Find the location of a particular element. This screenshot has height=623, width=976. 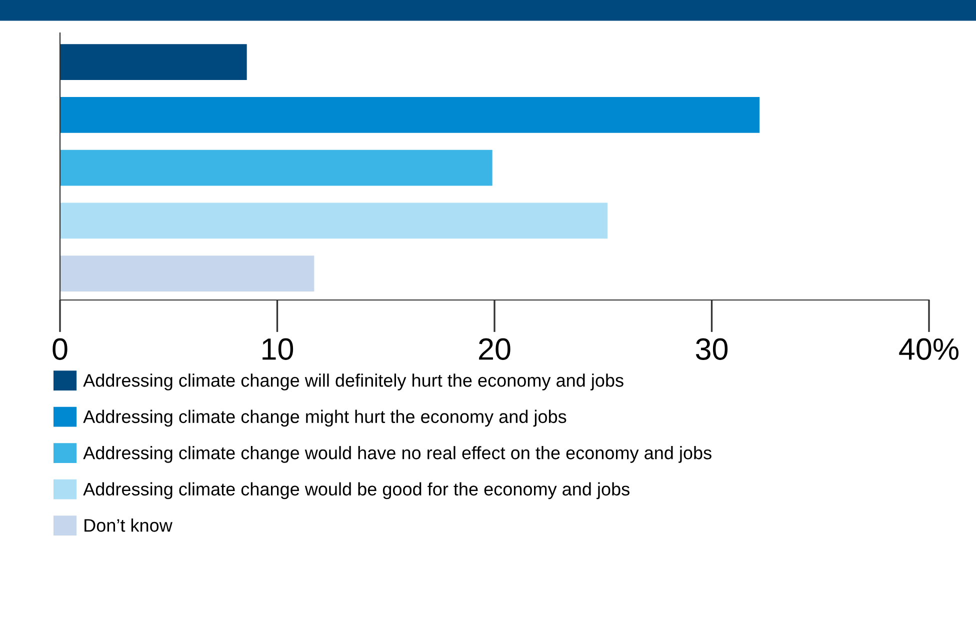

x-tick-label: 30 is located at coordinates (712, 349).